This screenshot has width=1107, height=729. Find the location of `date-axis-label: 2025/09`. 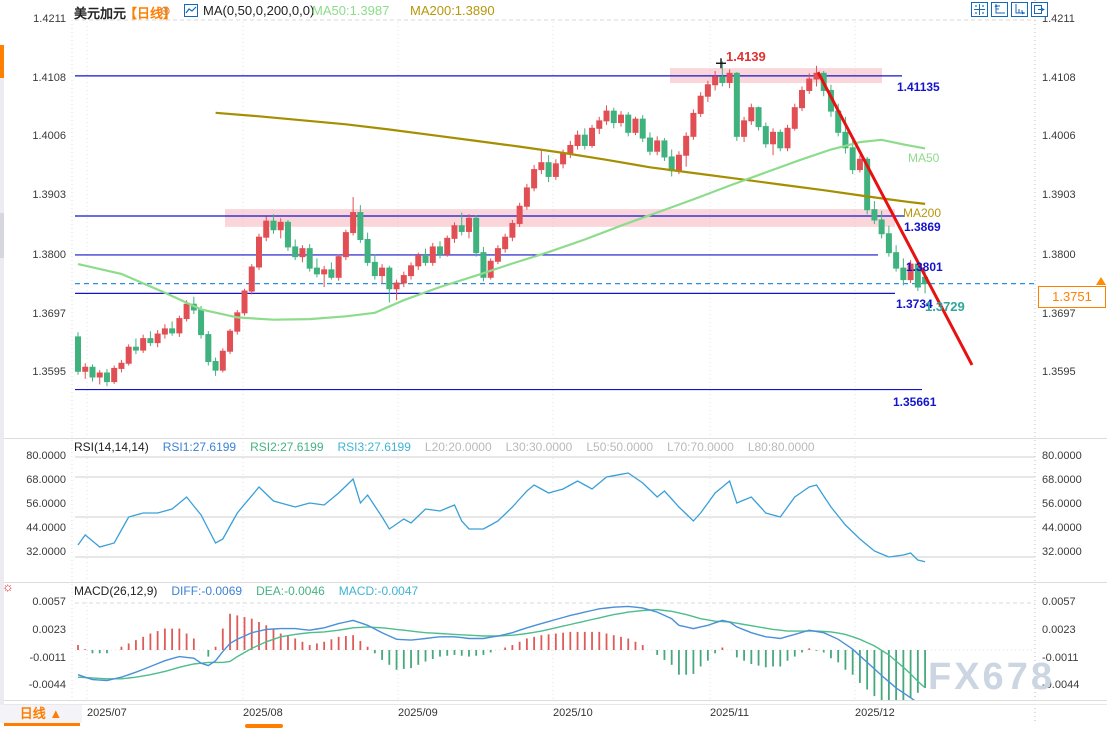

date-axis-label: 2025/09 is located at coordinates (418, 713).